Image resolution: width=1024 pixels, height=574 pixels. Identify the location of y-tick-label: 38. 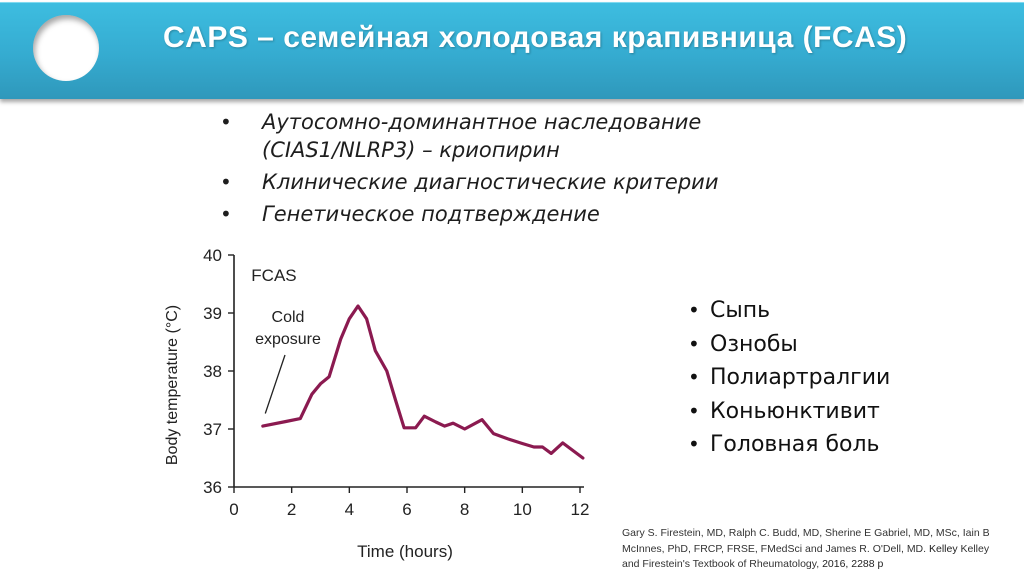
(212, 371).